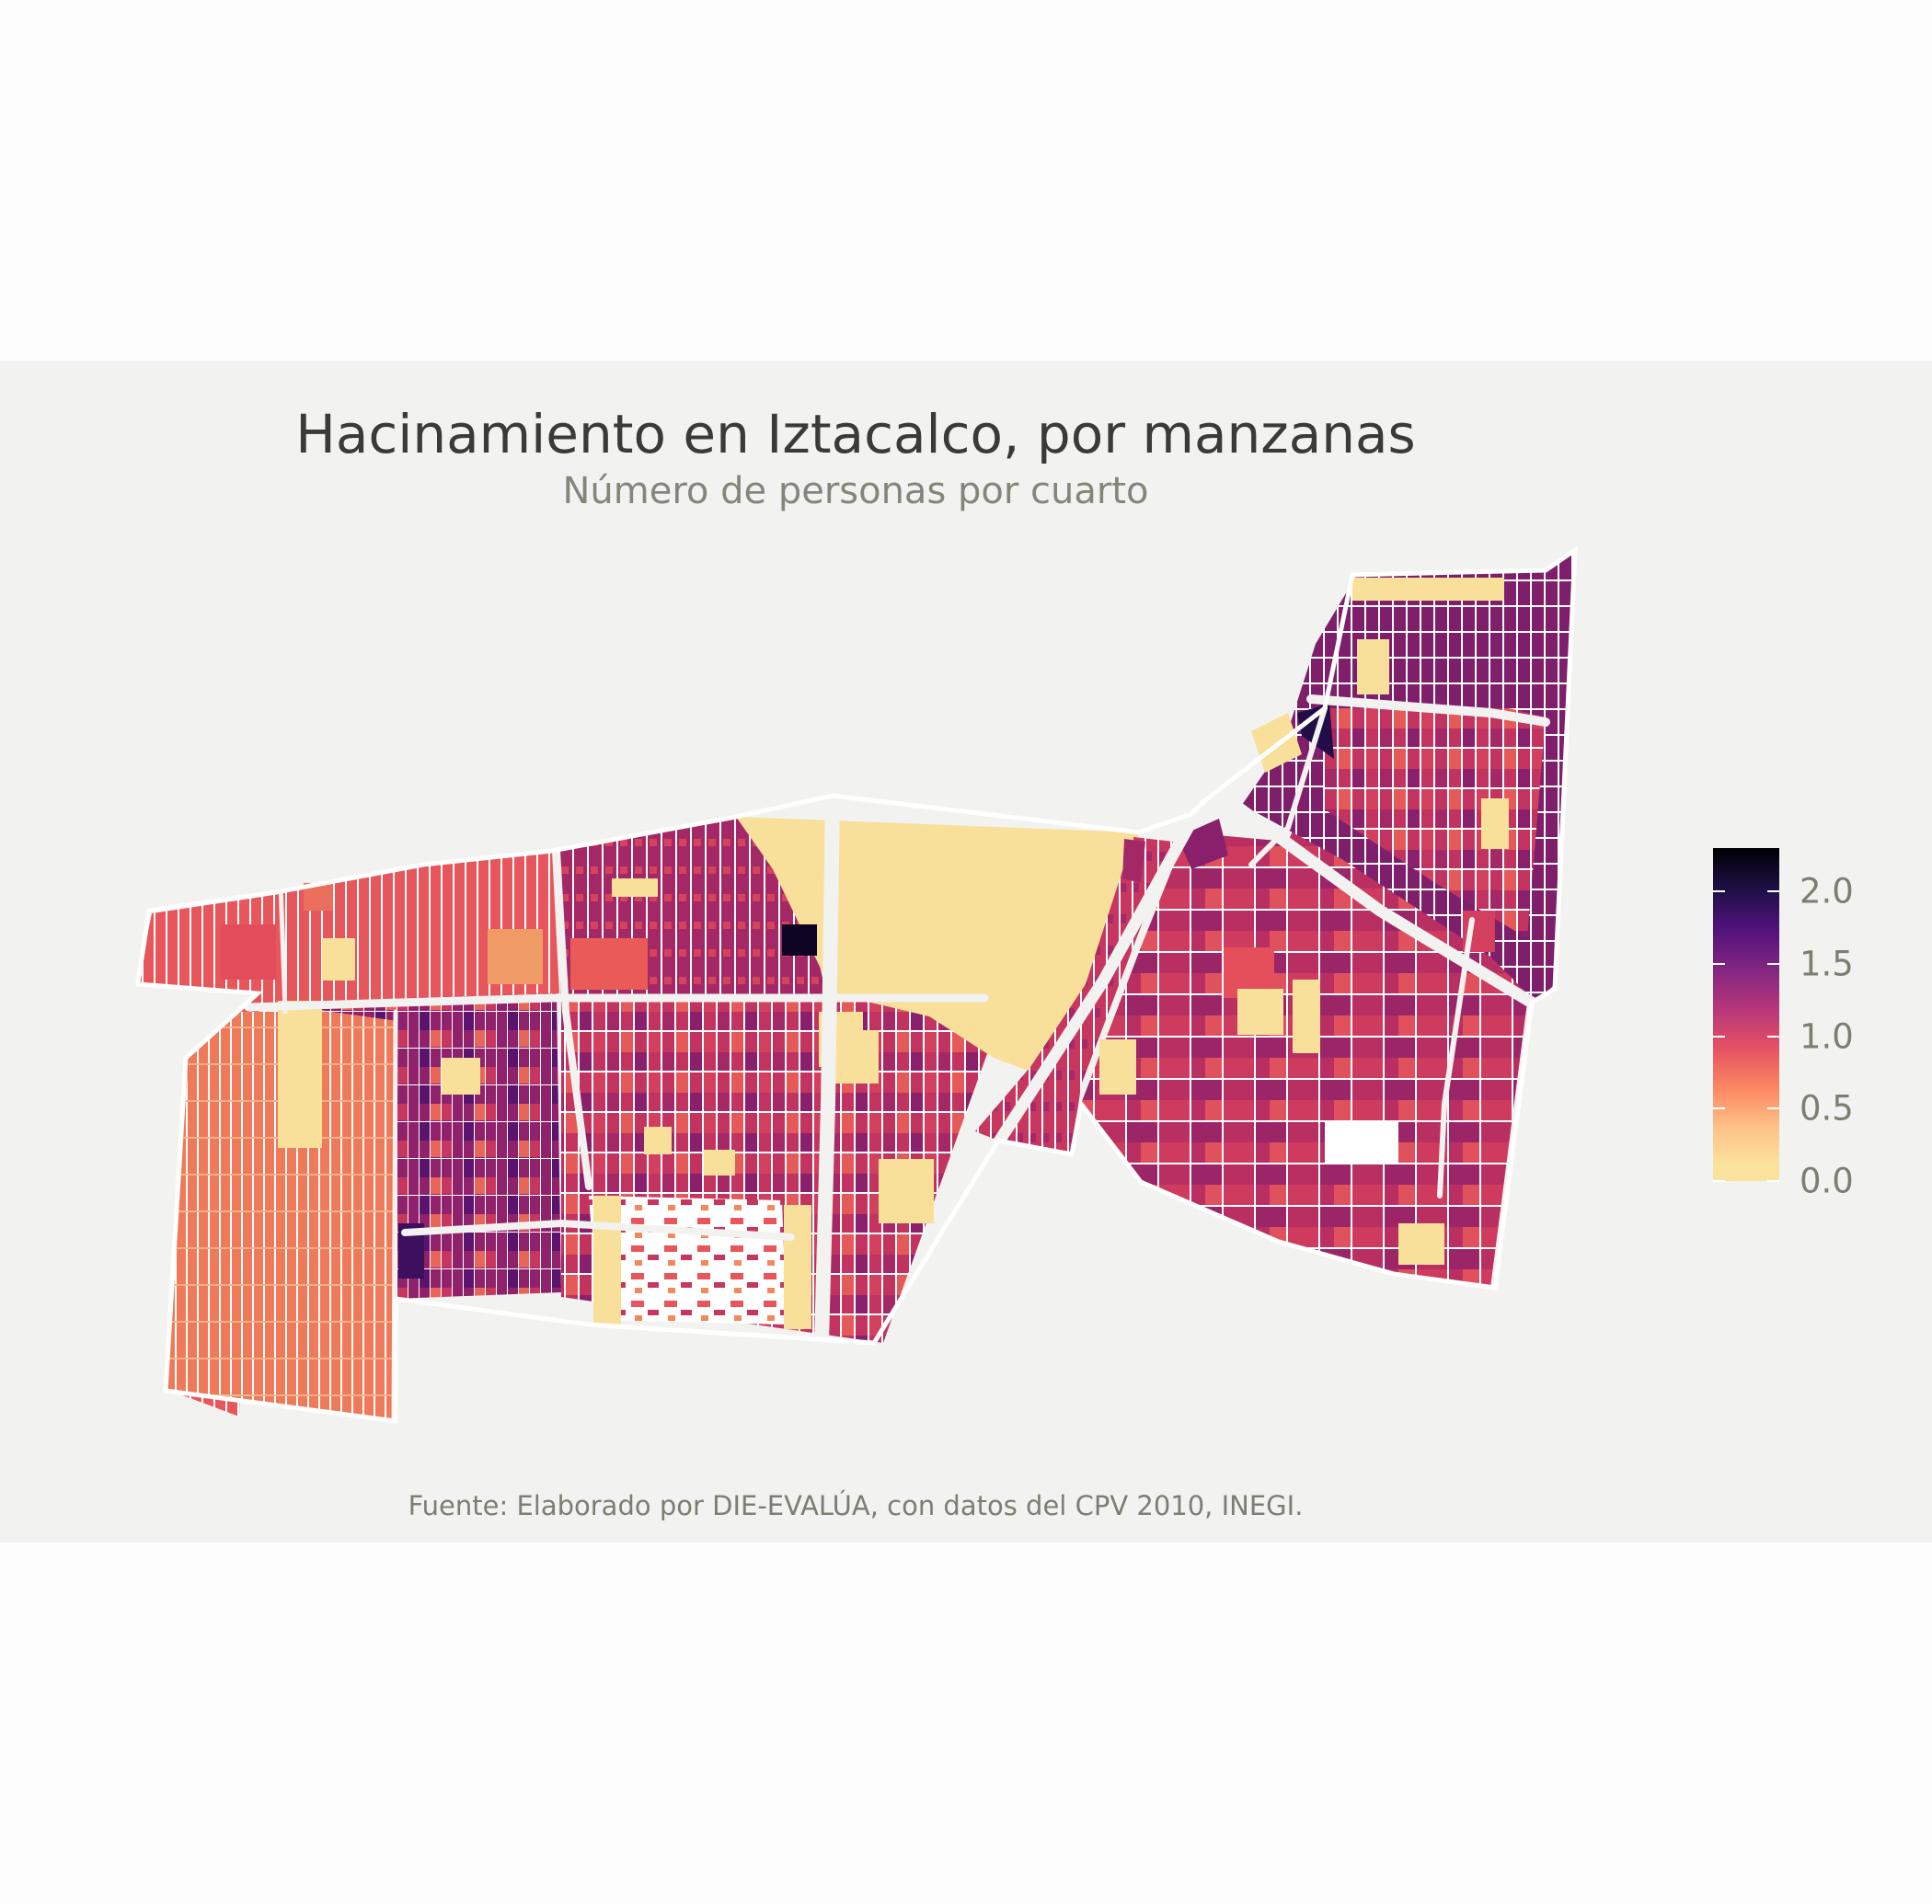 The image size is (1932, 1904). Describe the element at coordinates (1827, 1108) in the screenshot. I see `legend-label: 0.5` at that location.